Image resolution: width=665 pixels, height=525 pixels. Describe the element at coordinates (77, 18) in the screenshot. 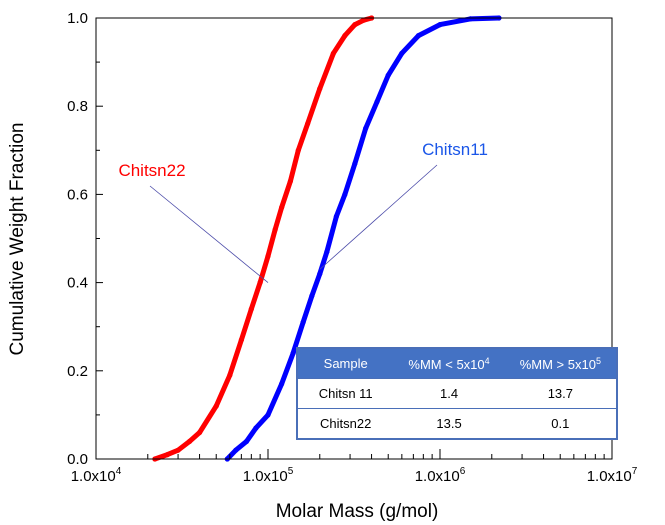

I see `y-tick-label: 1.0` at that location.